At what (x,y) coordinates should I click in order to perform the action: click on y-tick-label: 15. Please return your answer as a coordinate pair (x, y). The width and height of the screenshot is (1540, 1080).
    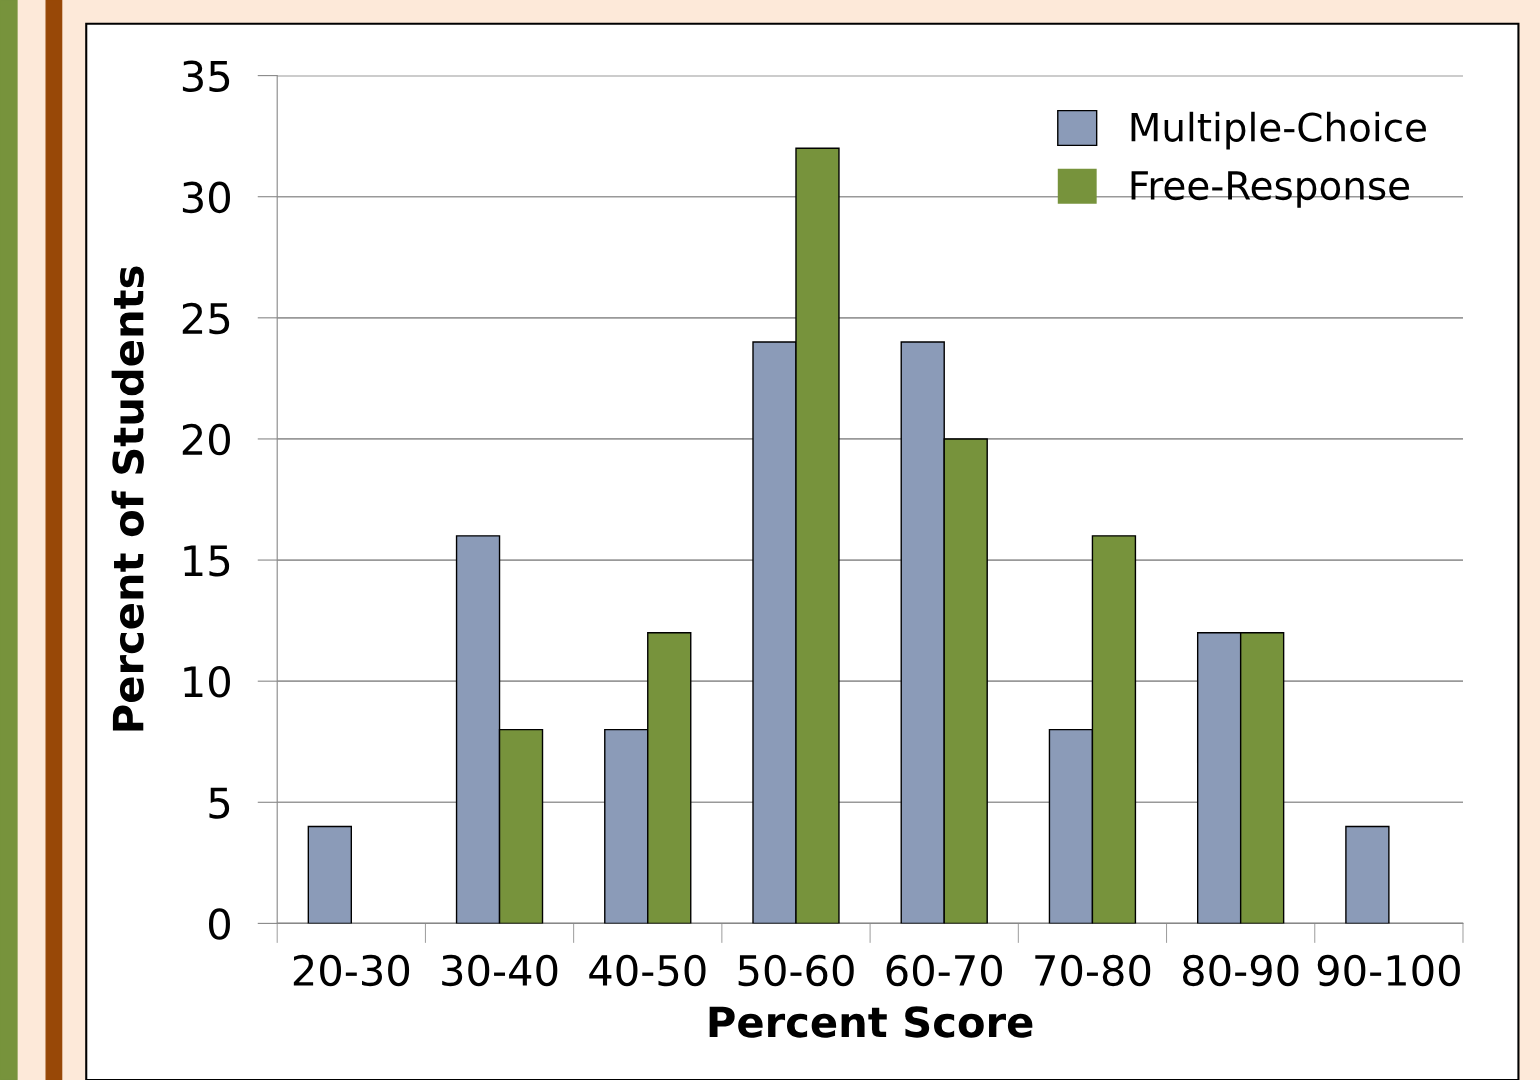
    Looking at the image, I should click on (207, 561).